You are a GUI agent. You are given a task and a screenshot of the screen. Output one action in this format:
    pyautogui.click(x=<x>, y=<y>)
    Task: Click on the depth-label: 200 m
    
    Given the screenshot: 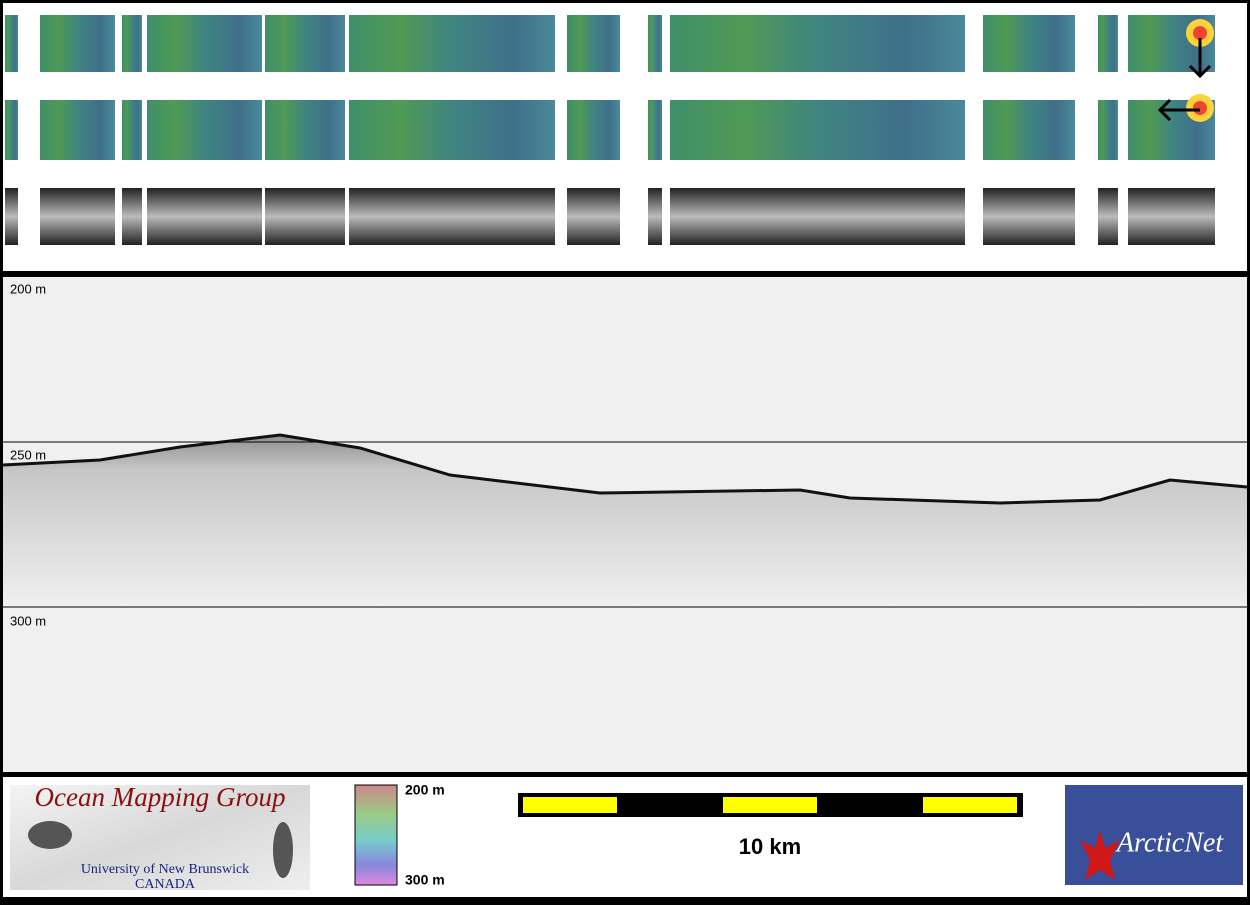 What is the action you would take?
    pyautogui.click(x=28, y=288)
    